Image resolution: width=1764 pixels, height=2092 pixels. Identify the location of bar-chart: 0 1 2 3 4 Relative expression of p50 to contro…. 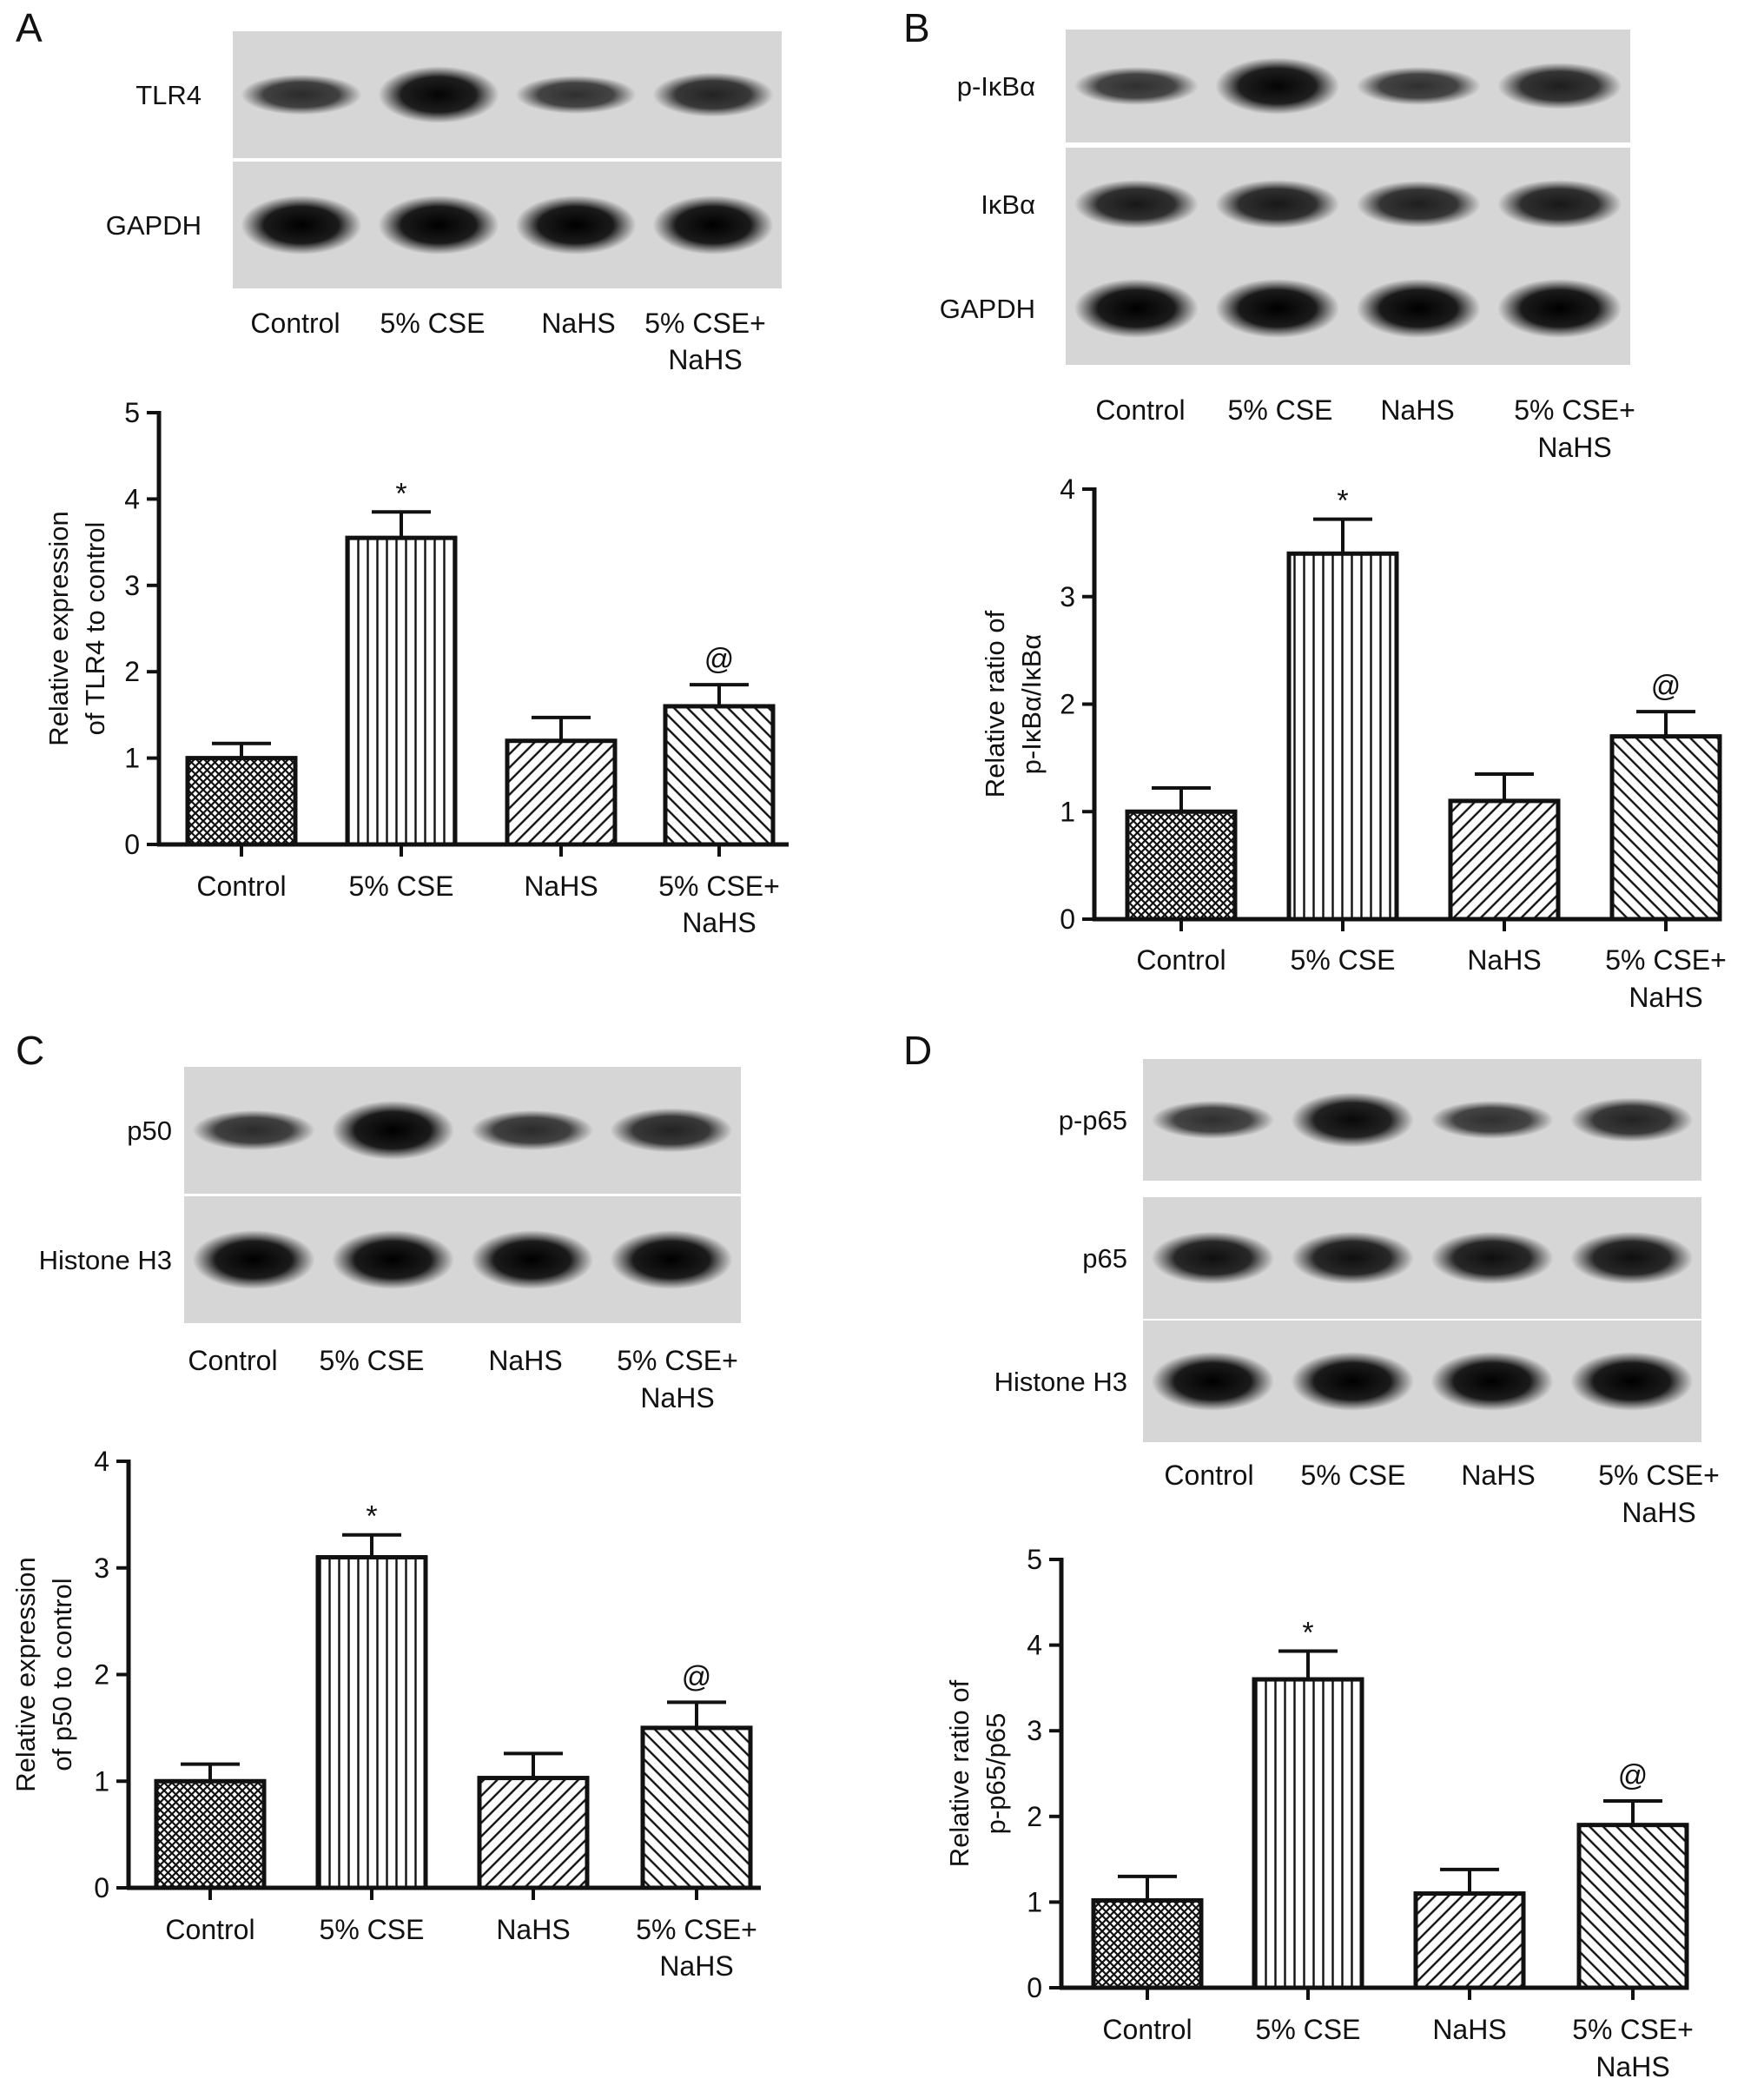
(385, 1714).